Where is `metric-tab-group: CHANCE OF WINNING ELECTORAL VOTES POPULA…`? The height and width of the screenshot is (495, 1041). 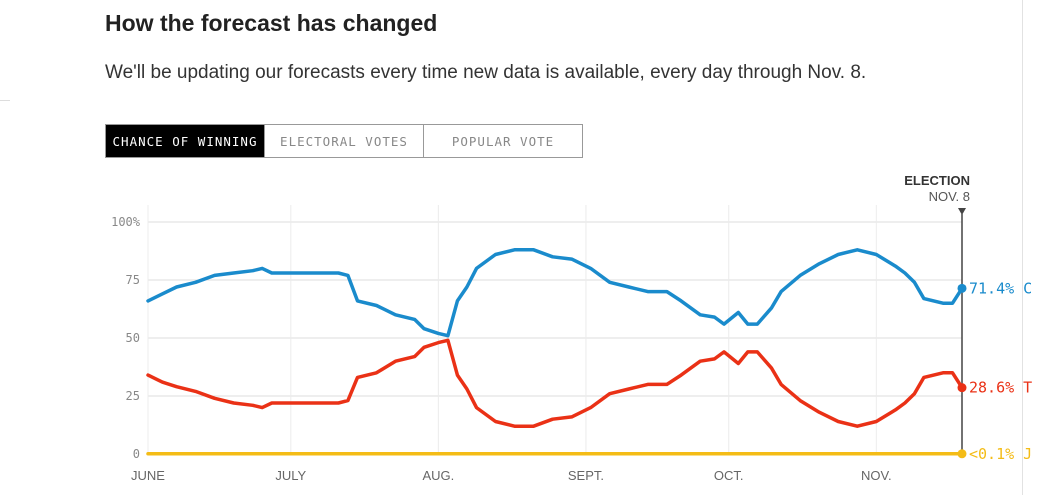
metric-tab-group: CHANCE OF WINNING ELECTORAL VOTES POPULA… is located at coordinates (344, 141).